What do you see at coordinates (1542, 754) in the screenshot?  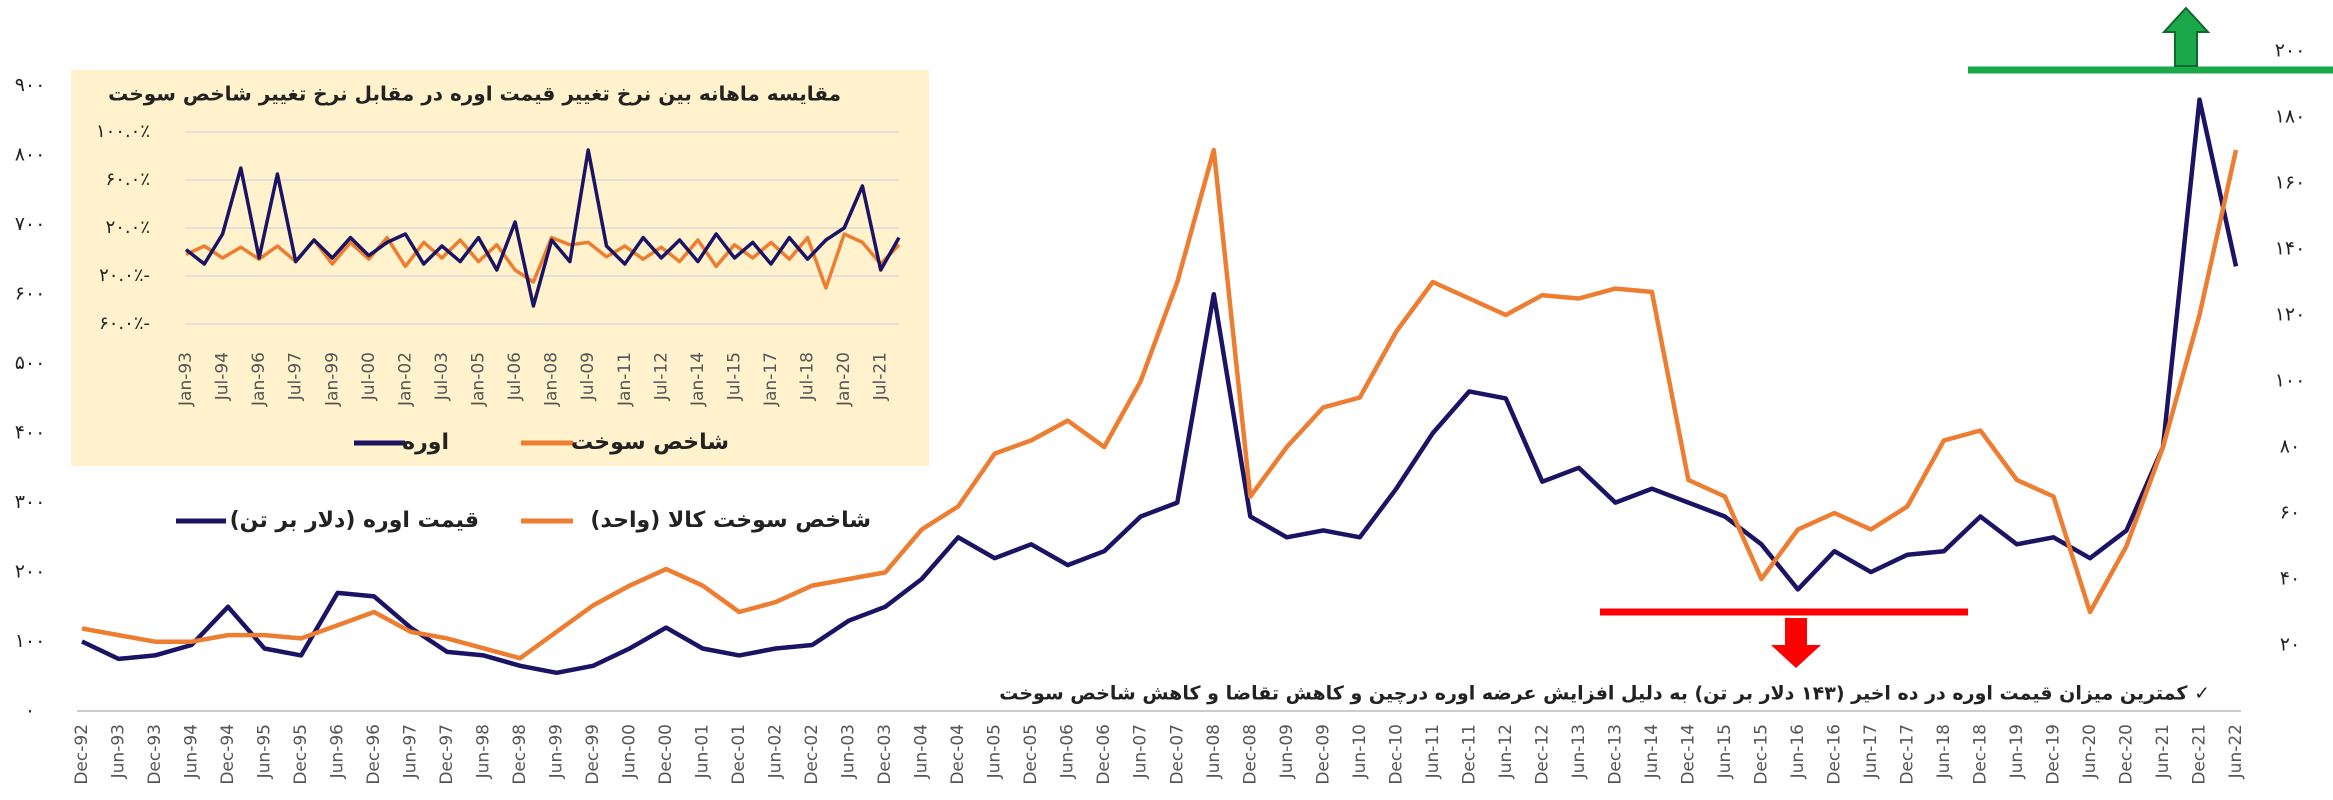 I see `x-tick-label: Dec-12` at bounding box center [1542, 754].